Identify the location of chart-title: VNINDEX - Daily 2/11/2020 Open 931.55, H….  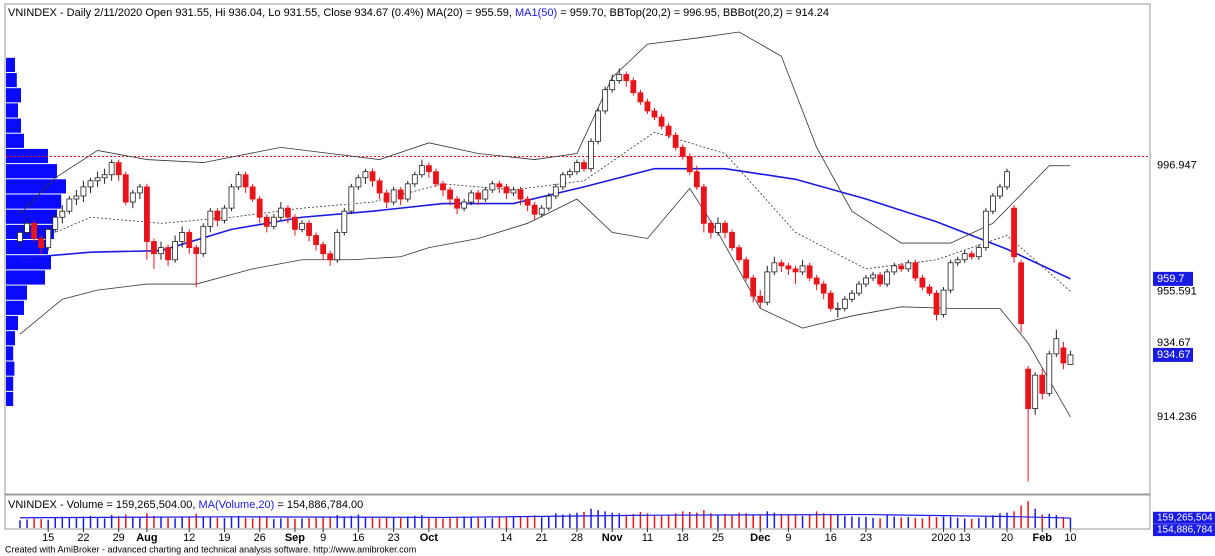
(418, 13).